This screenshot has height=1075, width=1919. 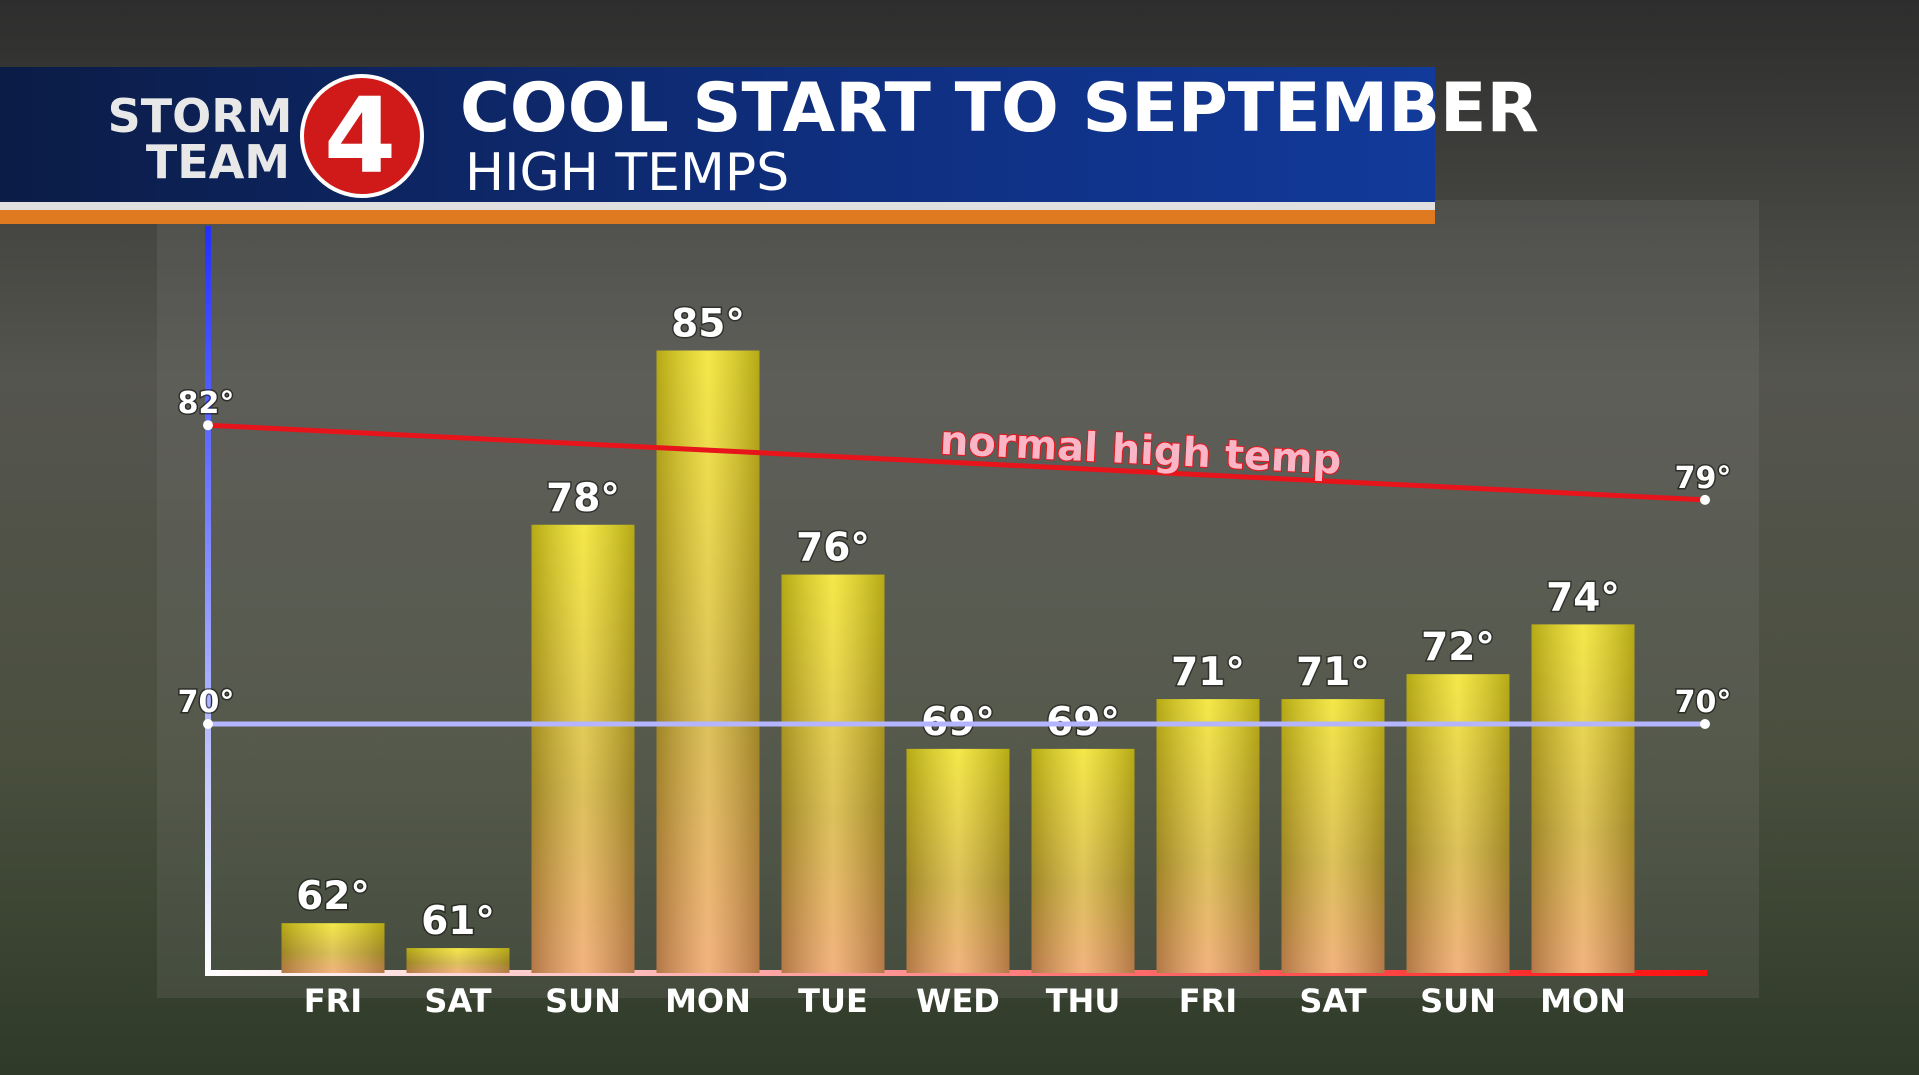 What do you see at coordinates (200, 116) in the screenshot?
I see `logo-text: STORM` at bounding box center [200, 116].